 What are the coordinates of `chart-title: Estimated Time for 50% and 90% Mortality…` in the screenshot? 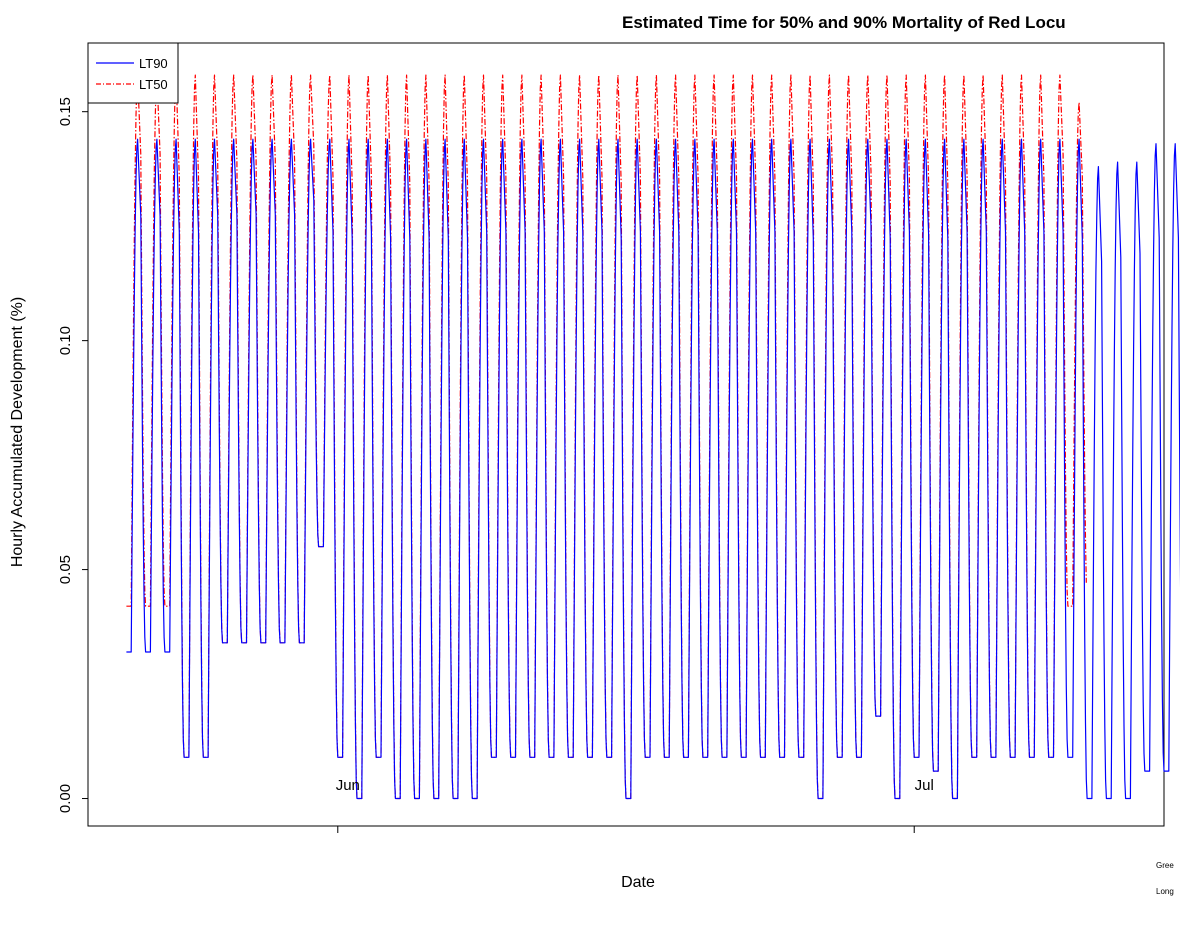 It's located at (844, 22).